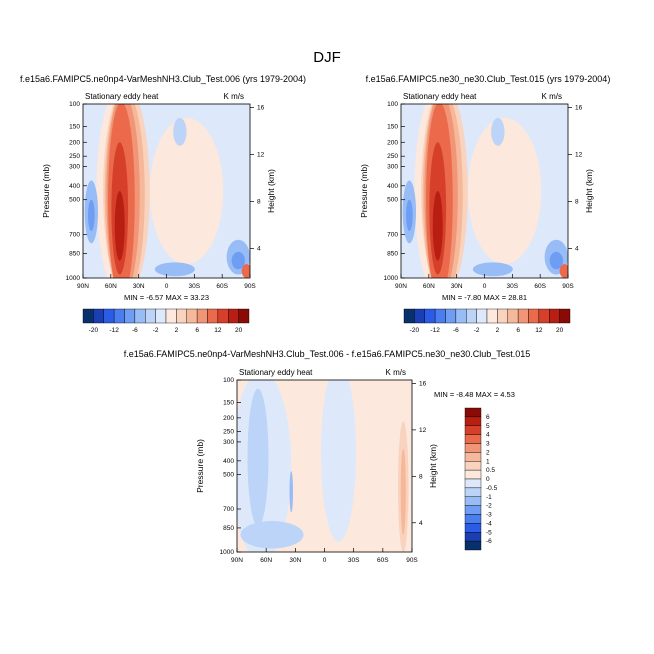 The image size is (654, 654). Describe the element at coordinates (568, 286) in the screenshot. I see `x-tick-label: 90S` at that location.